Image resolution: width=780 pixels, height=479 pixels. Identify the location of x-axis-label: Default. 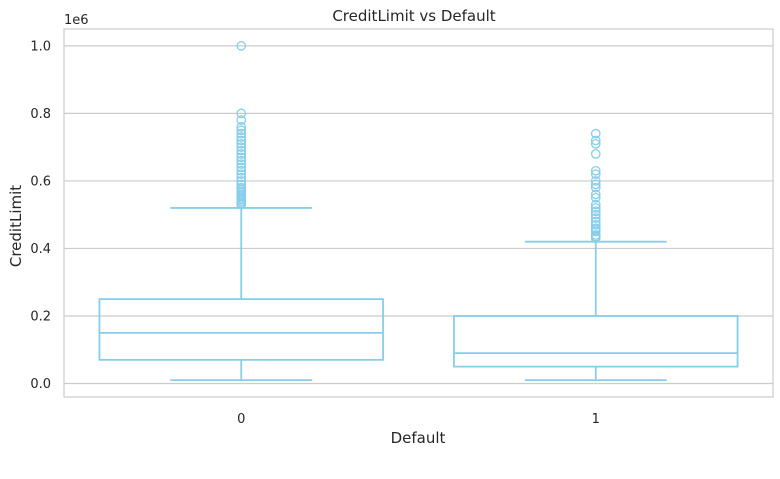
(418, 438).